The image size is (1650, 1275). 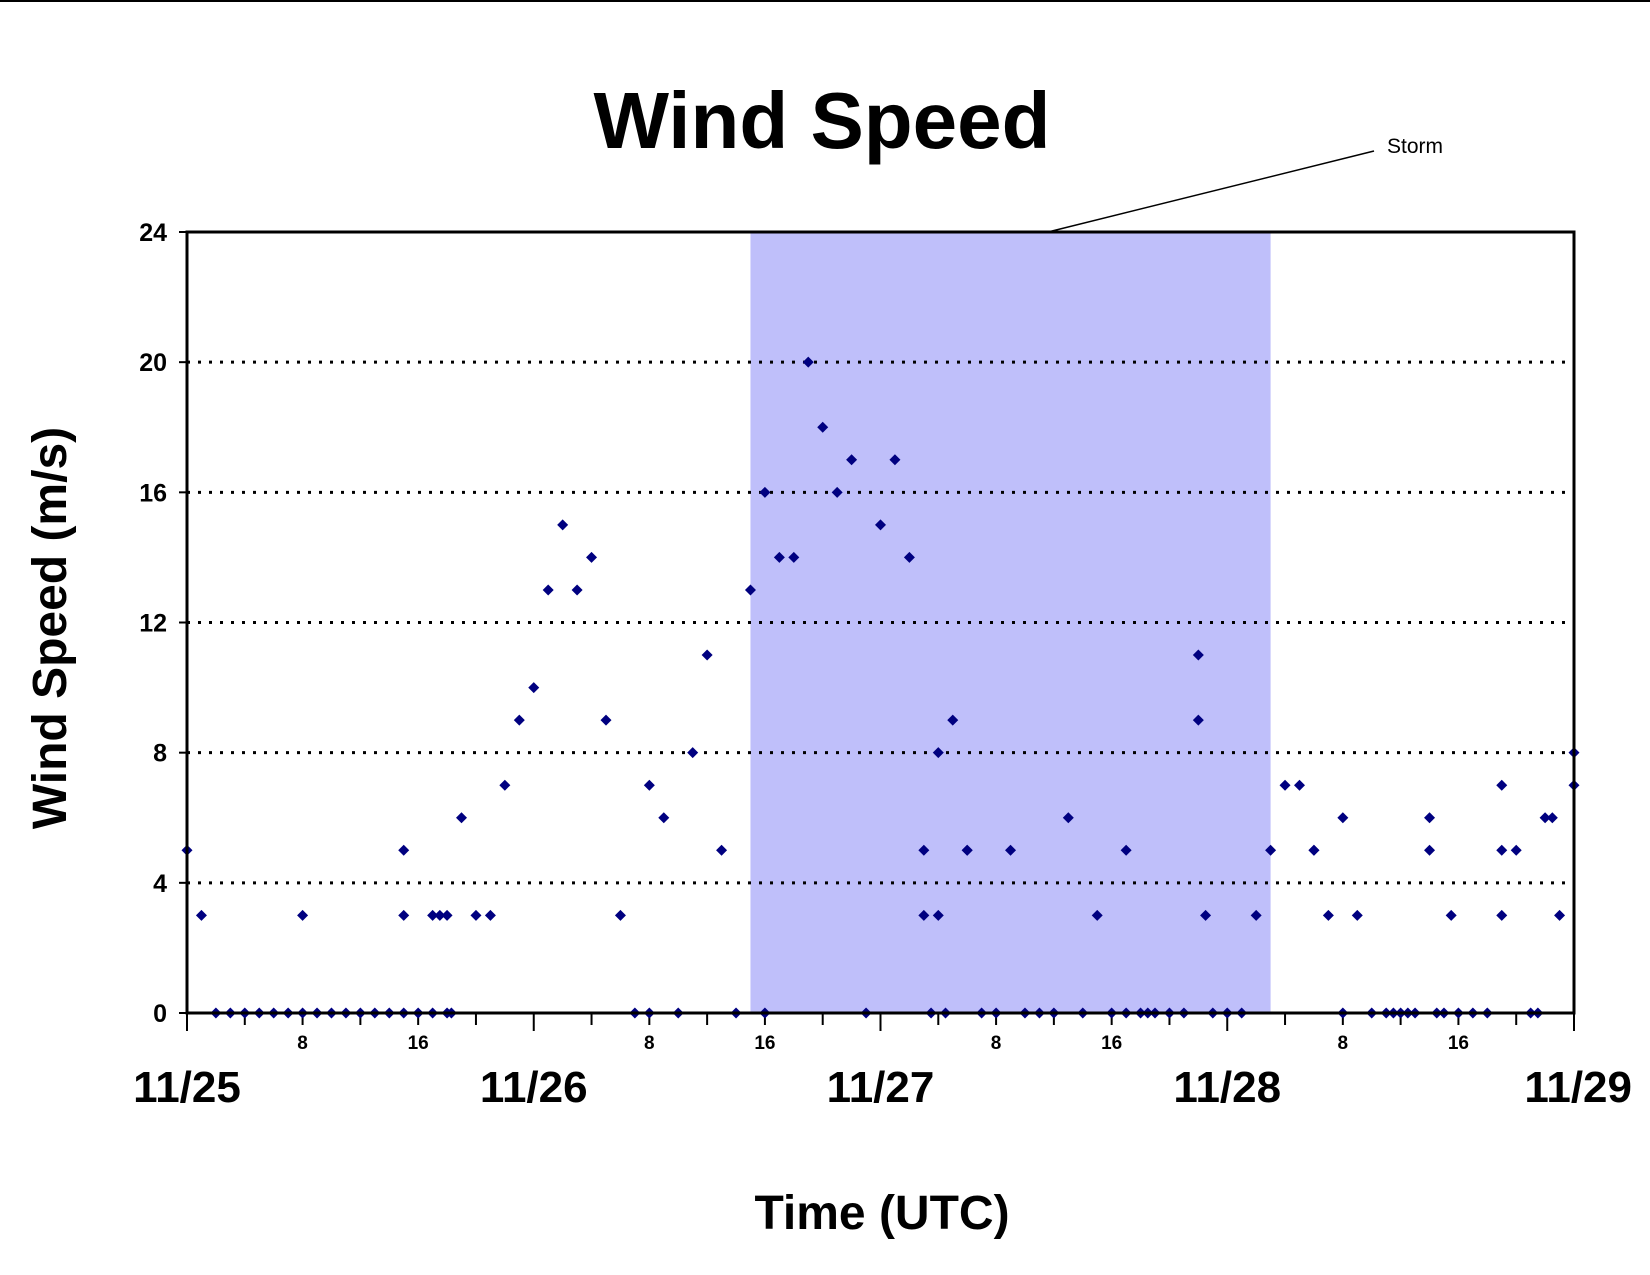 What do you see at coordinates (160, 884) in the screenshot?
I see `y-tick-label: 4` at bounding box center [160, 884].